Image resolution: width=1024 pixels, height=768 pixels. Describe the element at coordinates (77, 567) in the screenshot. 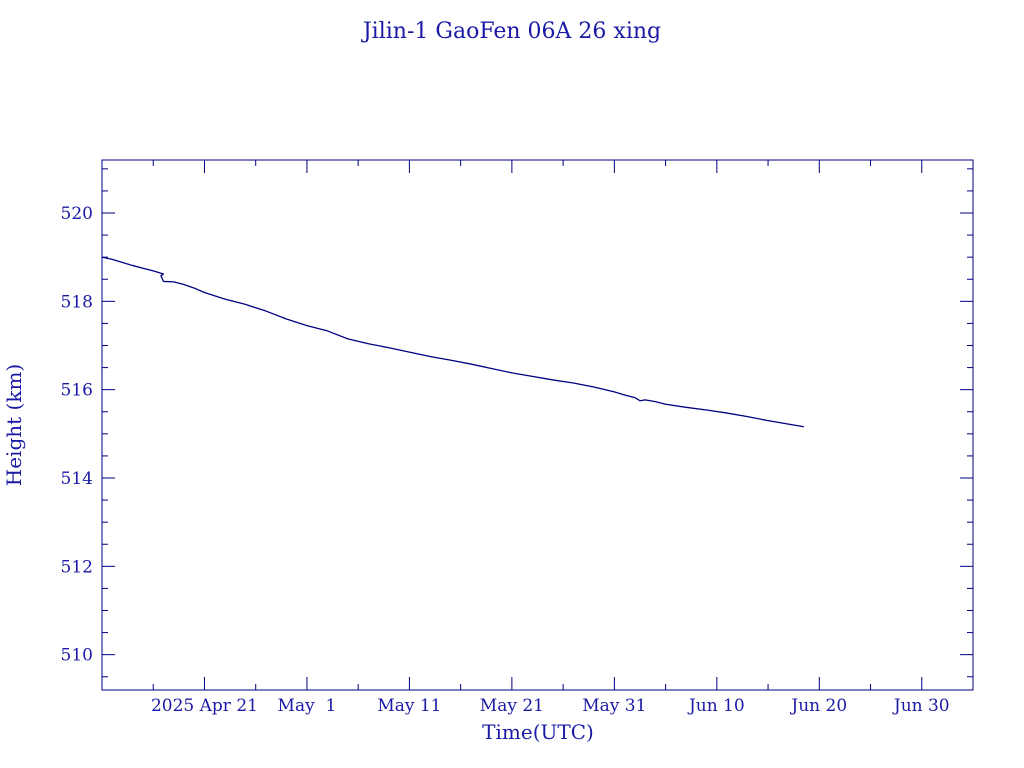

I see `y-tick-label: 512` at that location.